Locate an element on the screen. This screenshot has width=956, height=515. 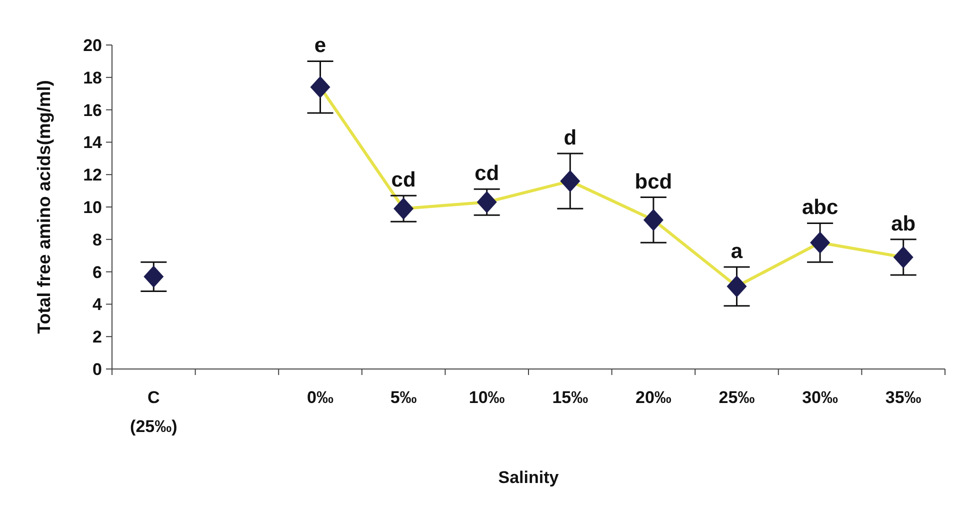
y-tick-label: 8 is located at coordinates (97, 240).